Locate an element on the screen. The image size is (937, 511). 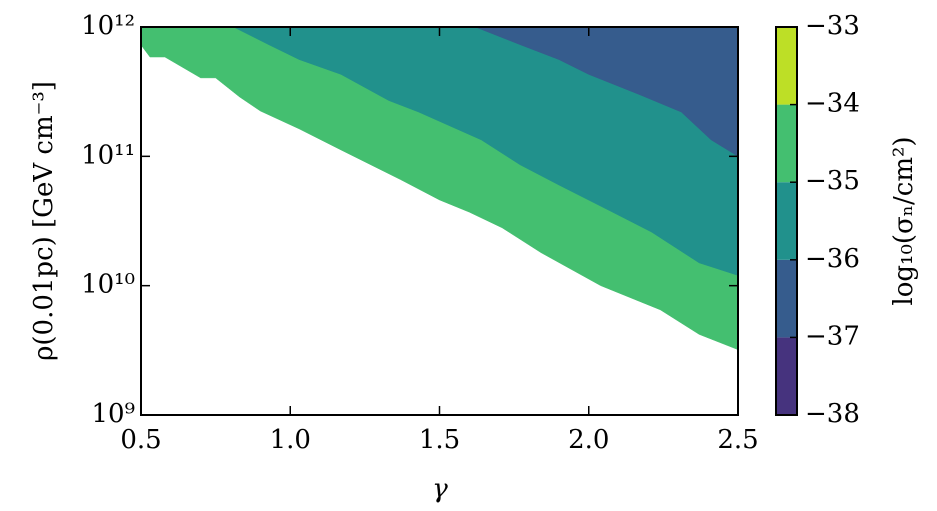
colorbar-frame is located at coordinates (786, 221).